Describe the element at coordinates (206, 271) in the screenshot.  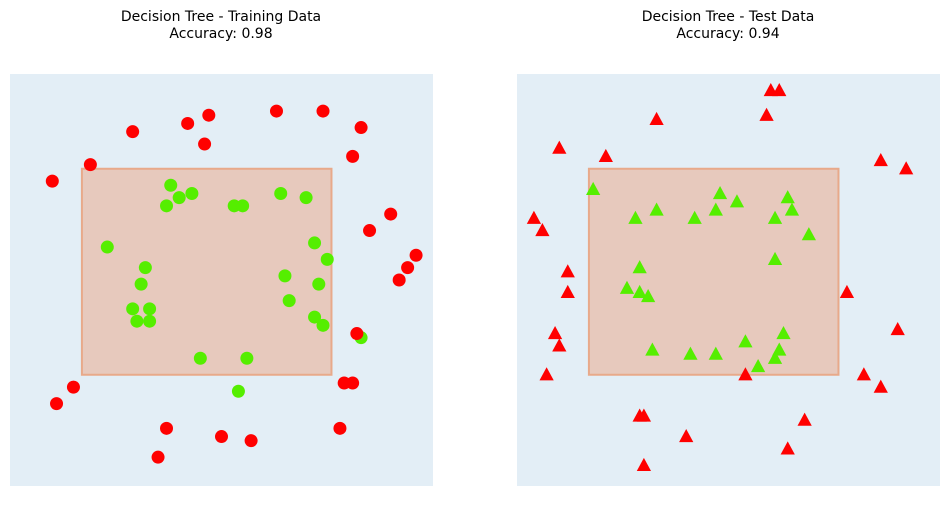
I see `training-decision-region` at that location.